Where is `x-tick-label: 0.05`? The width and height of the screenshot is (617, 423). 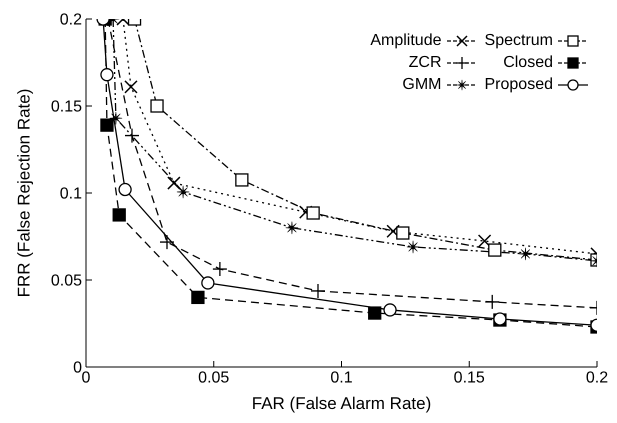
x-tick-label: 0.05 is located at coordinates (214, 377).